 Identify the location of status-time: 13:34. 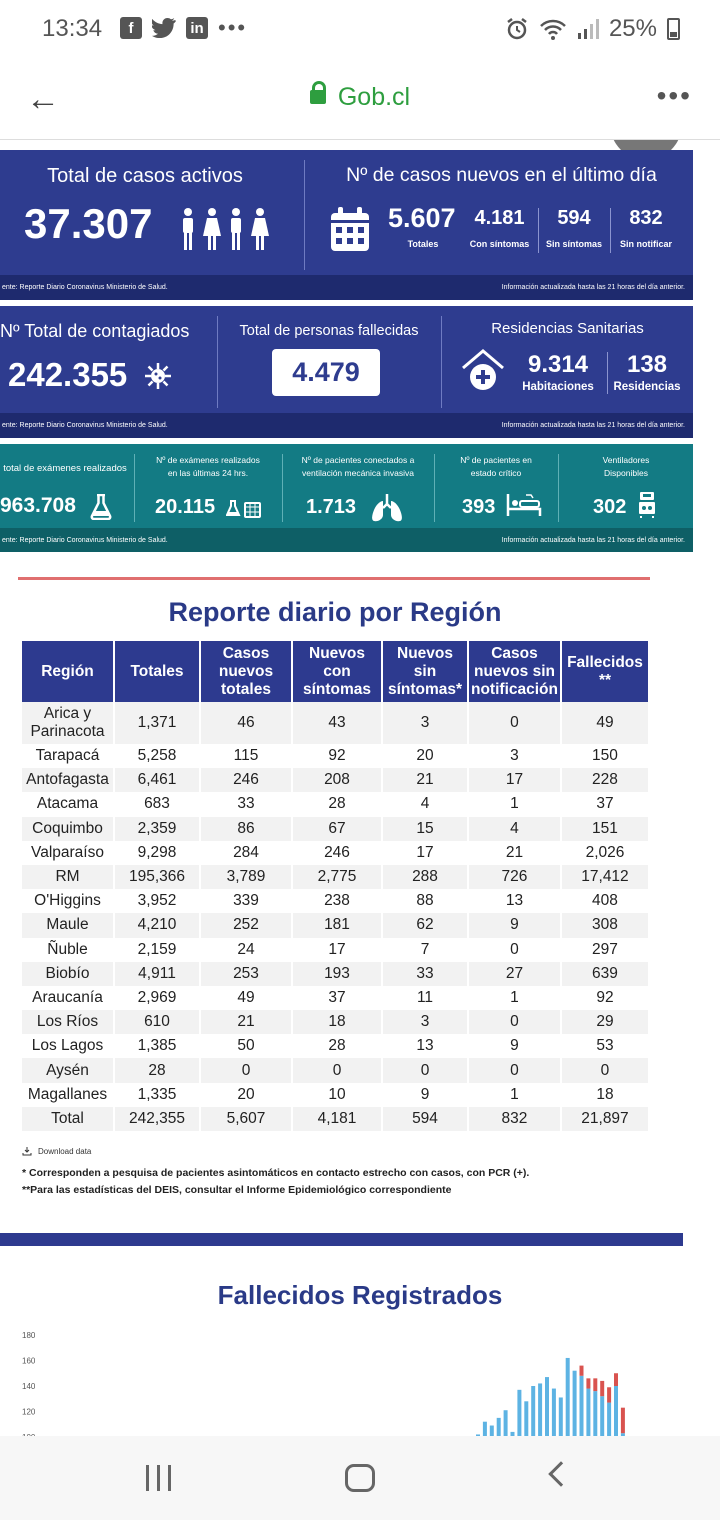
(72, 28).